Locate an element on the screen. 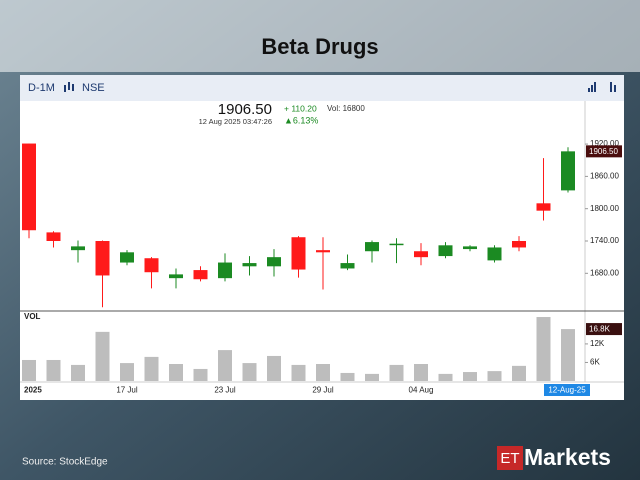  last-price-label: 1906.50 is located at coordinates (603, 151).